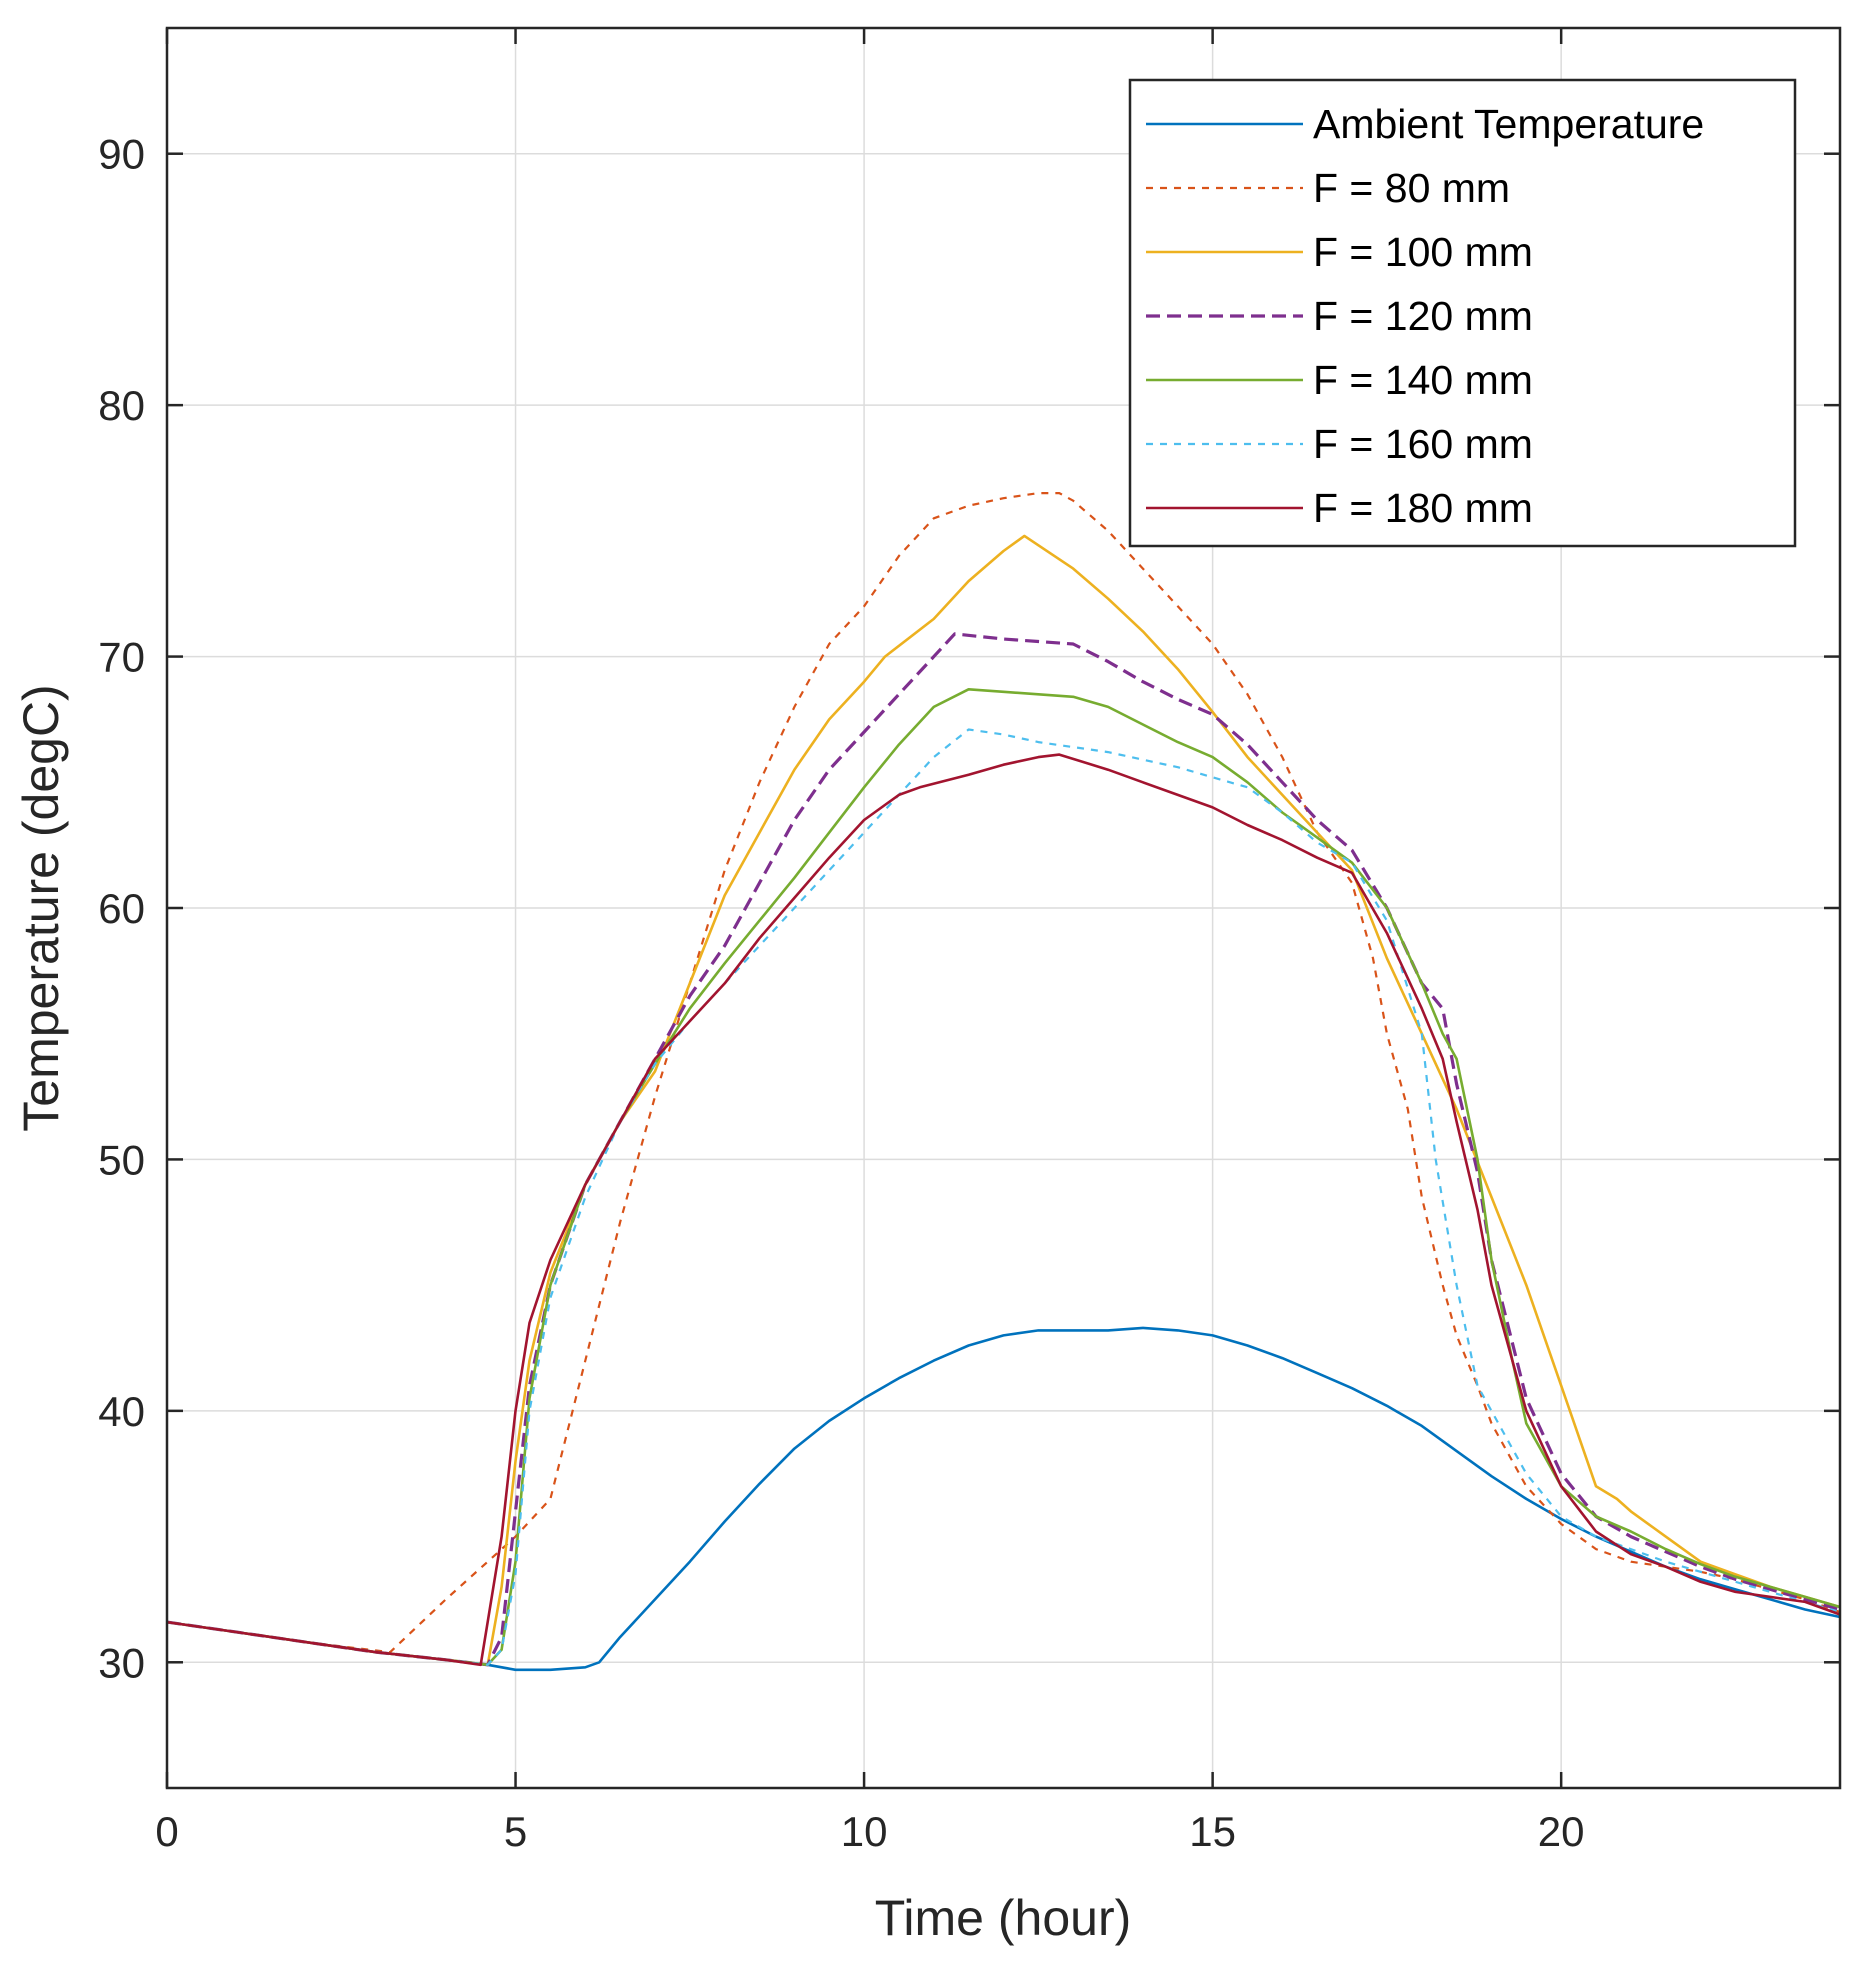 This screenshot has width=1866, height=1964. I want to click on legend-label-0: Ambient Temperature, so click(1508, 124).